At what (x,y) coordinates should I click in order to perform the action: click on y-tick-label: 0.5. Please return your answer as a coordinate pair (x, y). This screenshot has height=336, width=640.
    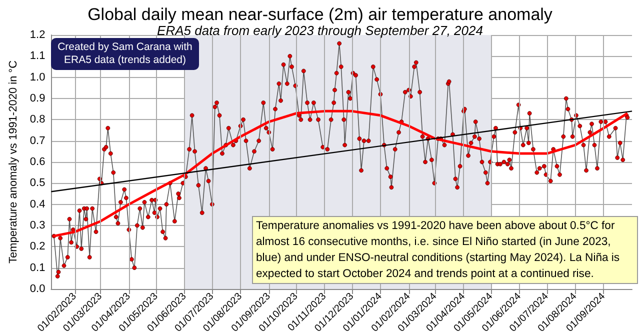
    Looking at the image, I should click on (38, 183).